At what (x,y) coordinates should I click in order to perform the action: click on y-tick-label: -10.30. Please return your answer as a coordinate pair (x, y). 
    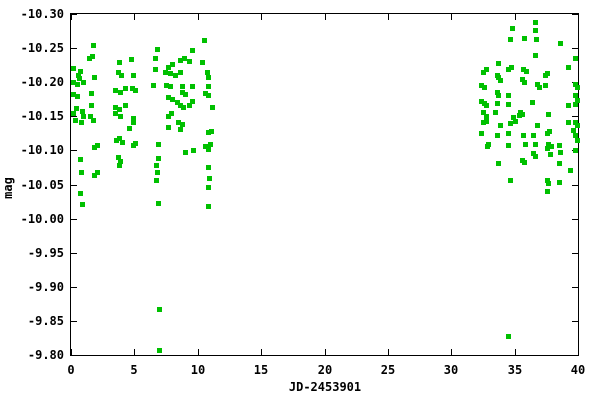
    Looking at the image, I should click on (42, 14).